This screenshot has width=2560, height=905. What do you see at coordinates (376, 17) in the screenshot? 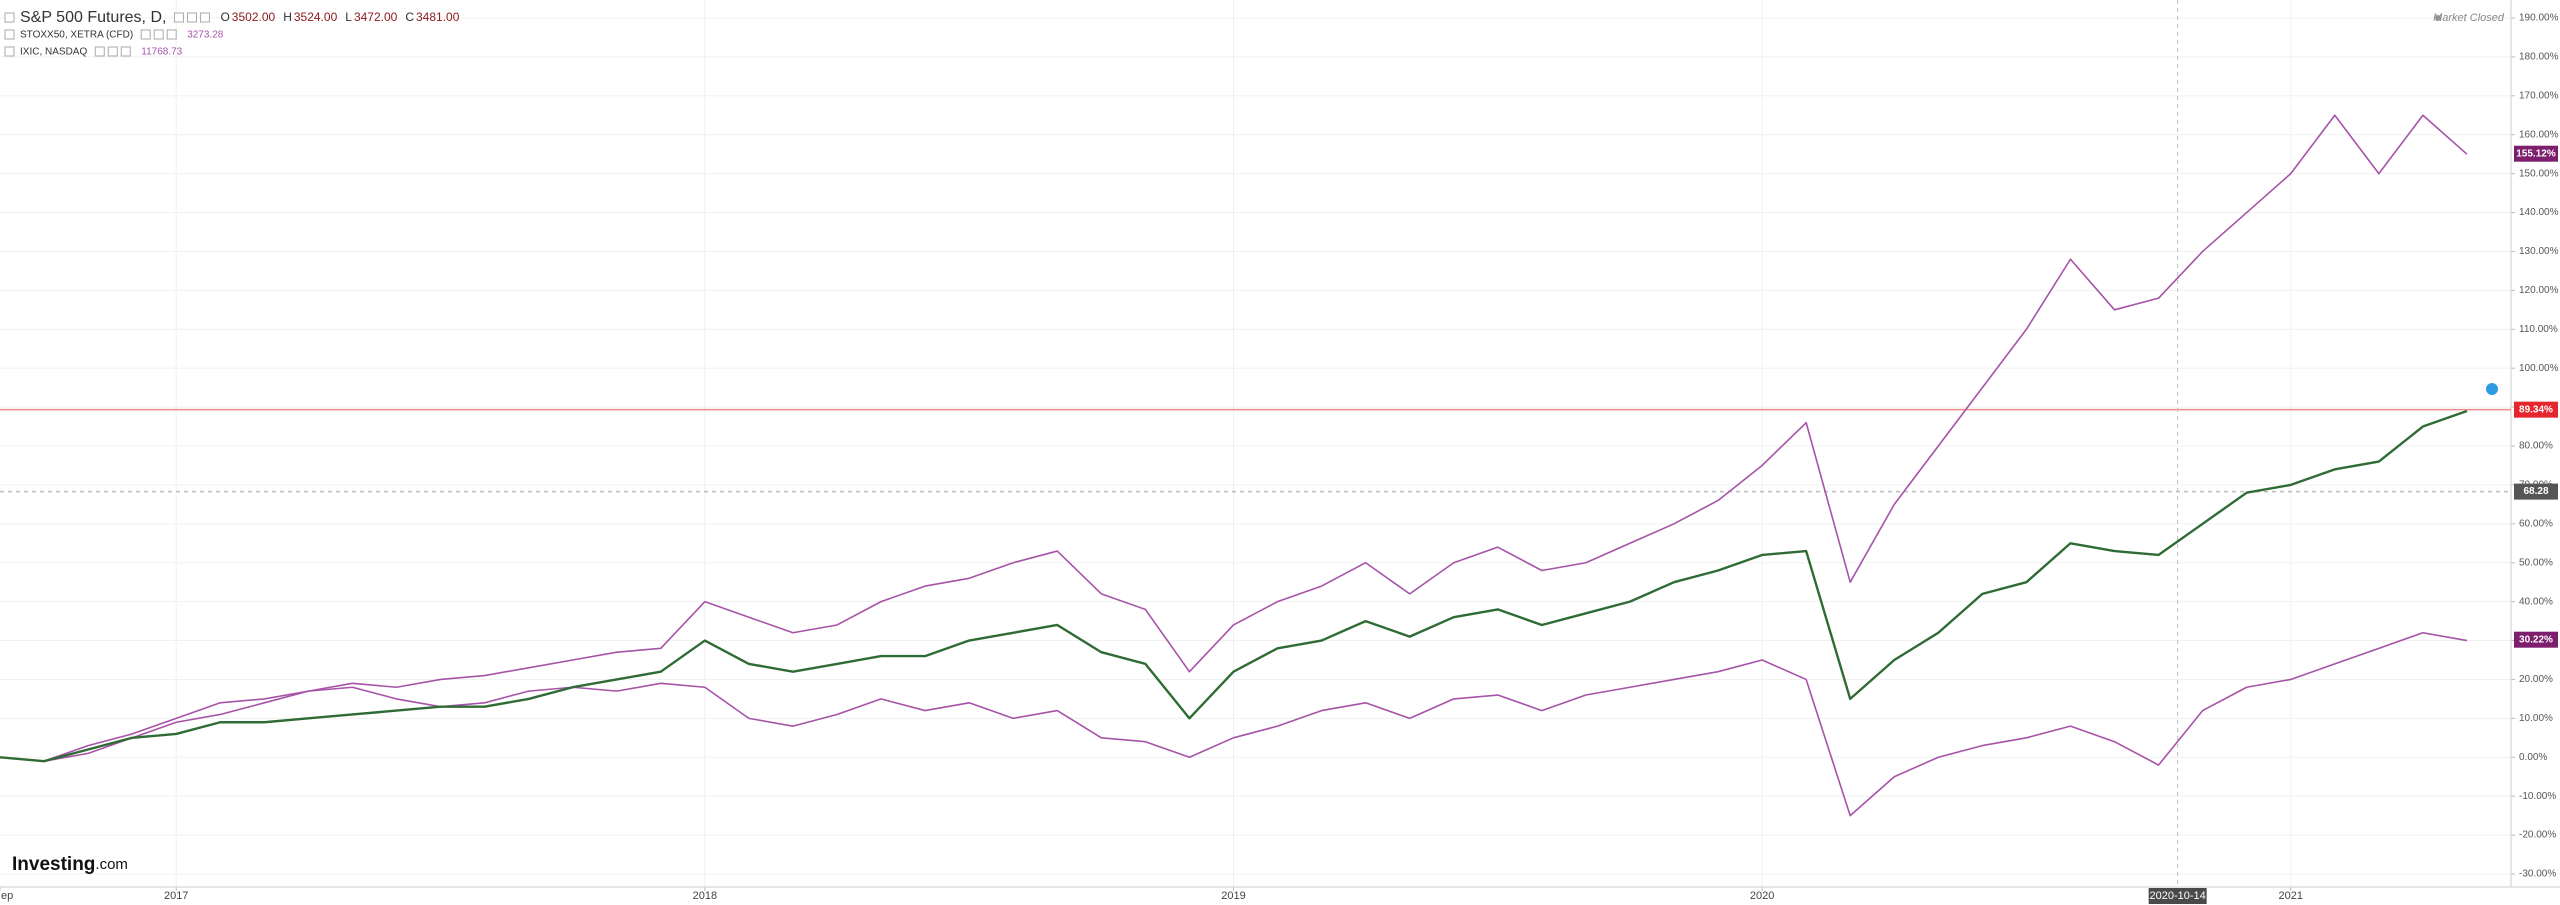
I see `ohlc-value: 3472.00` at bounding box center [376, 17].